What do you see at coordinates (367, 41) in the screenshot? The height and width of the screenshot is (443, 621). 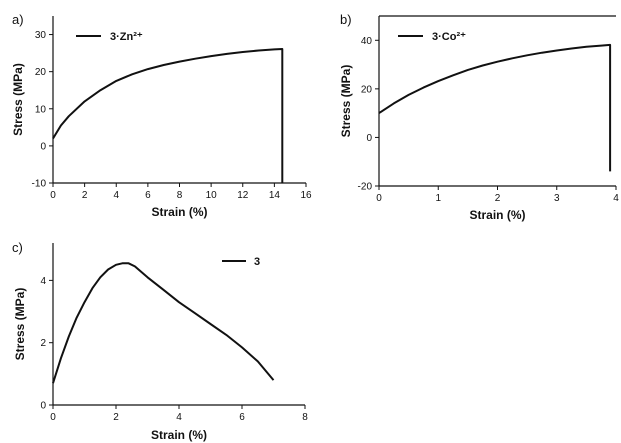 I see `y-tick-label: 40` at bounding box center [367, 41].